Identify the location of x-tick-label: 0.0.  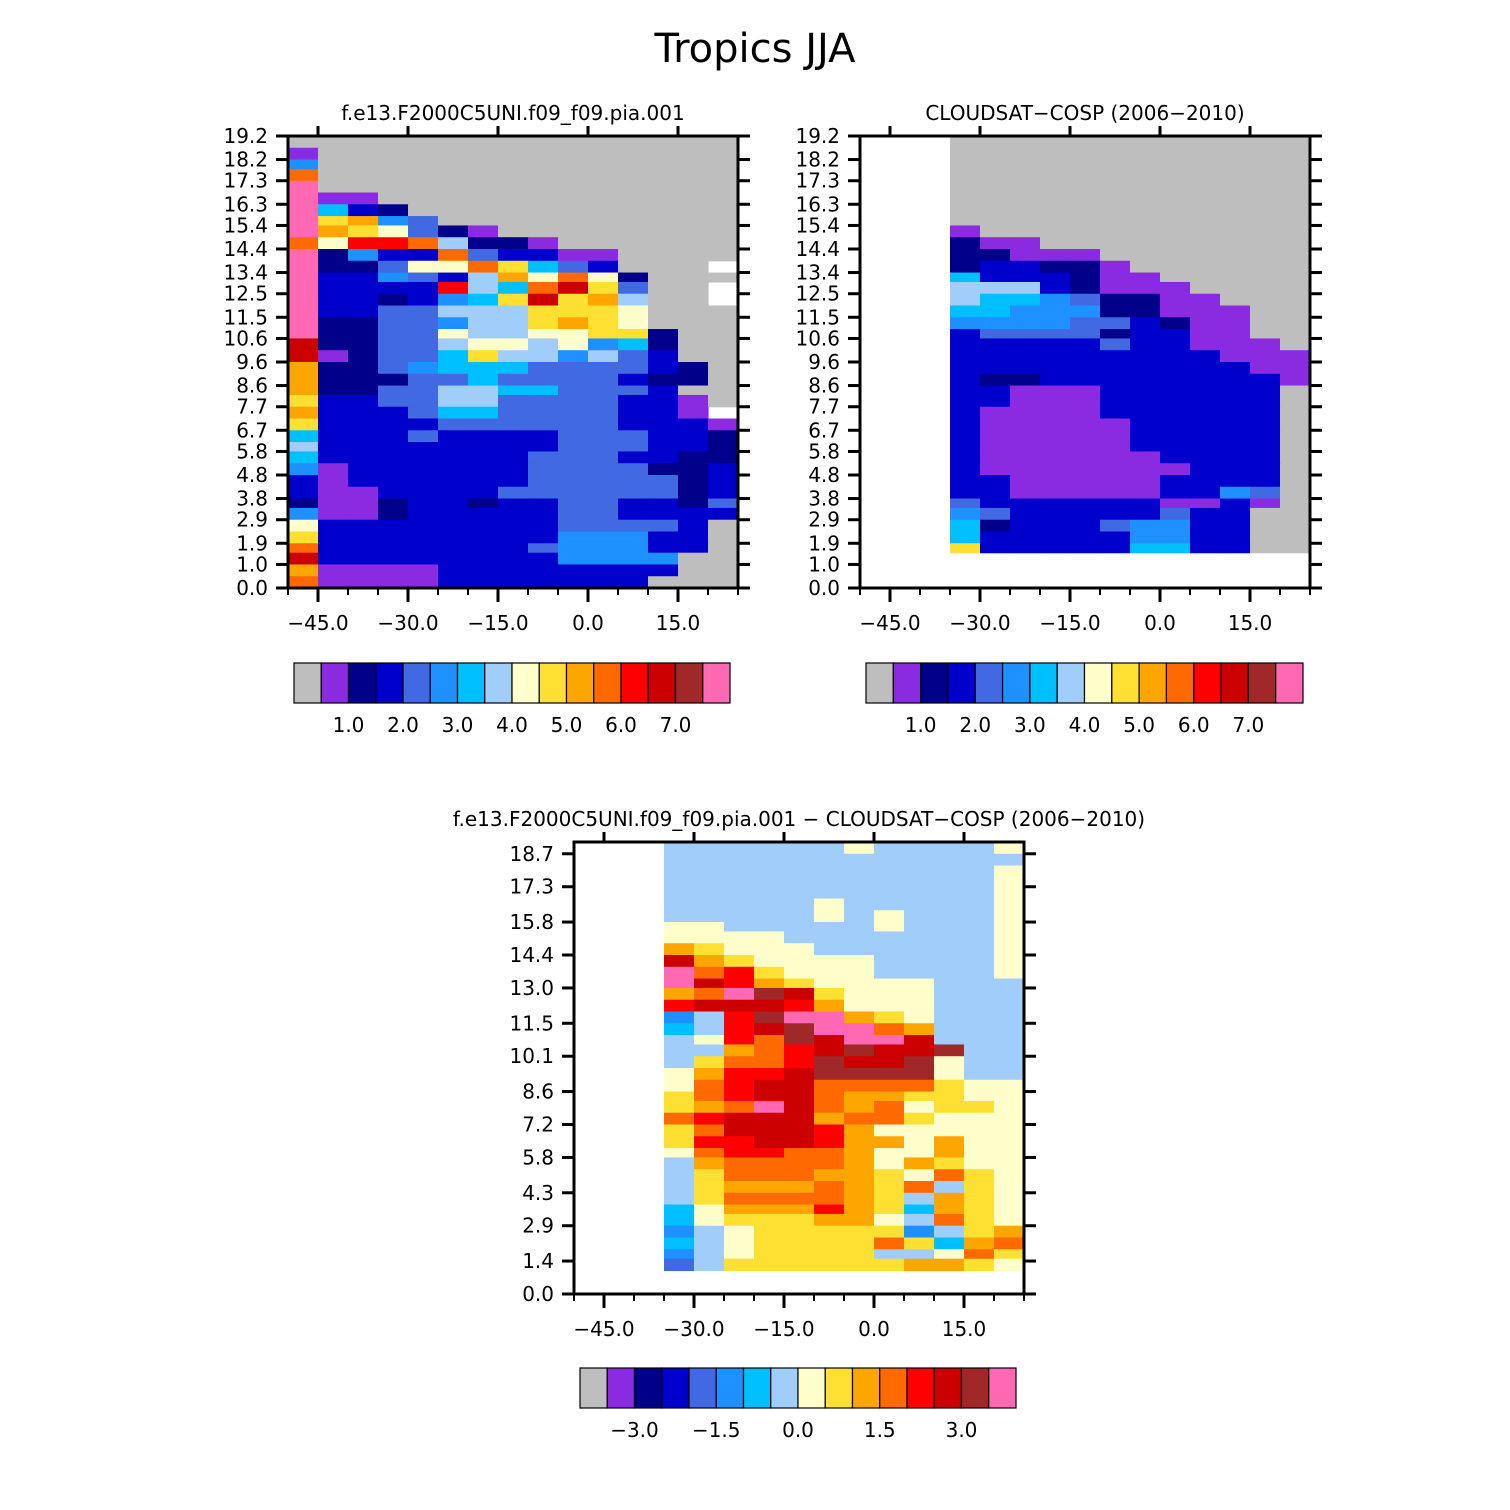
(1160, 623).